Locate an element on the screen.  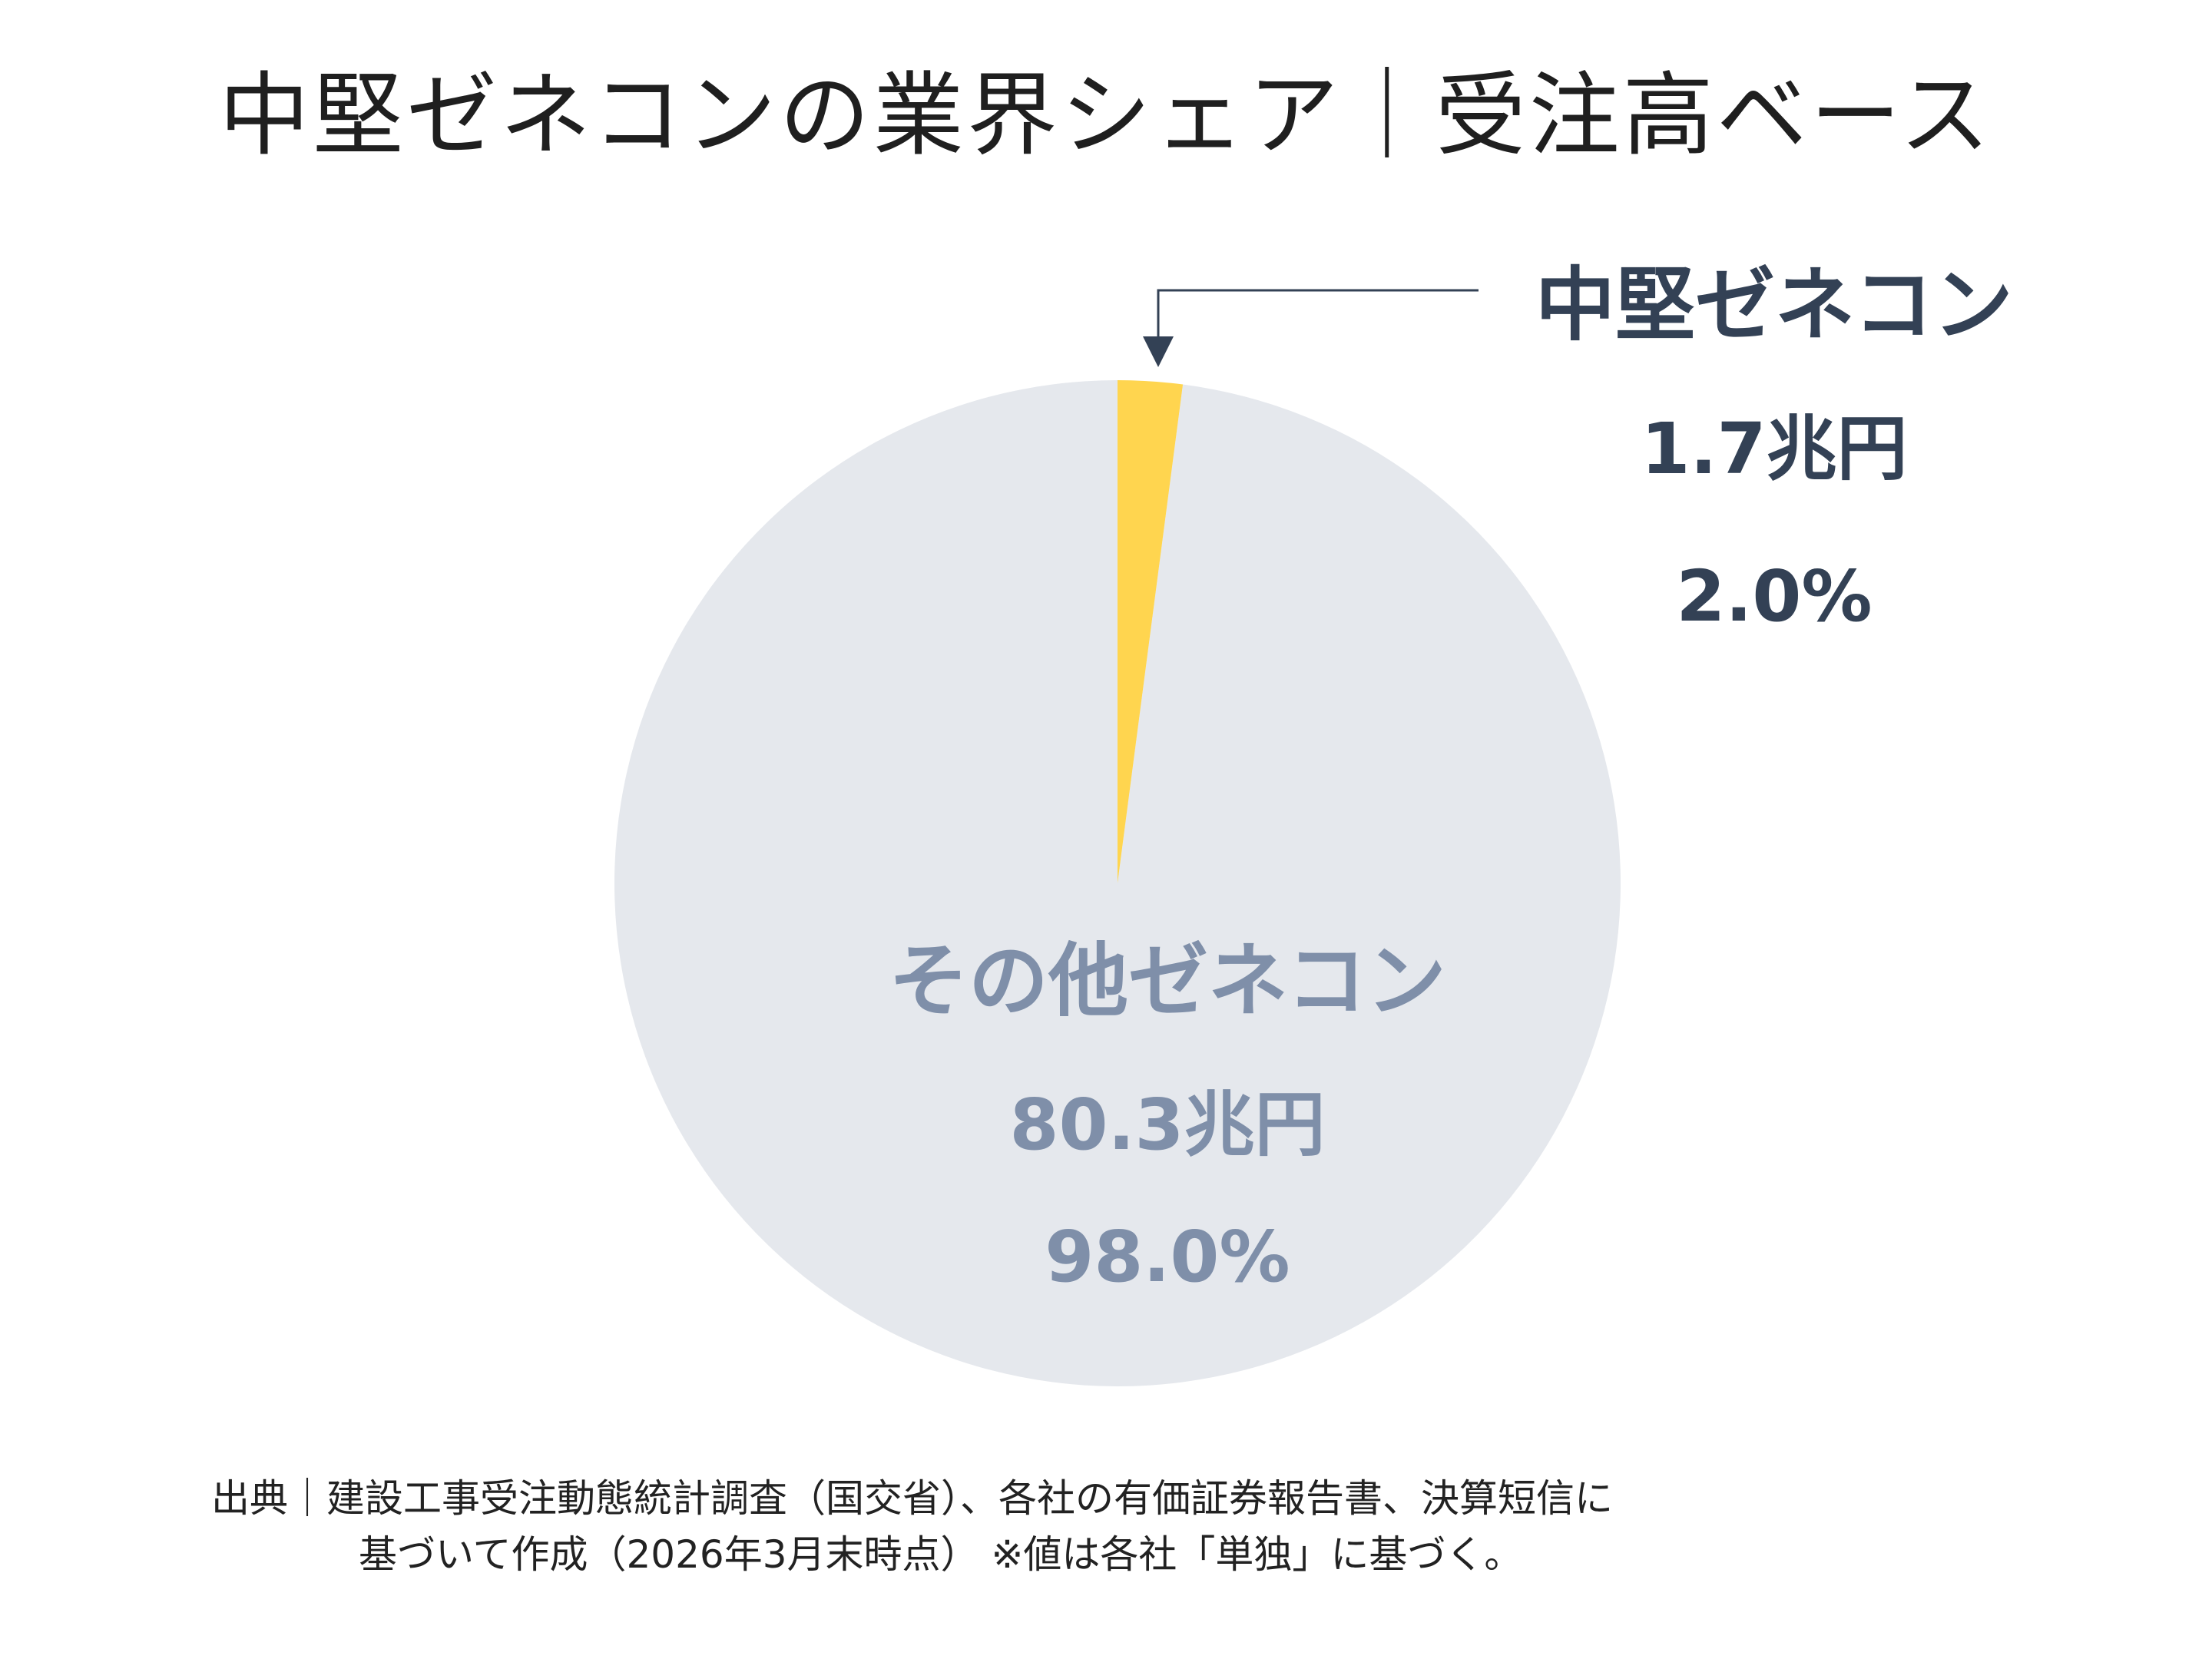
leader-line is located at coordinates (1311, 328).